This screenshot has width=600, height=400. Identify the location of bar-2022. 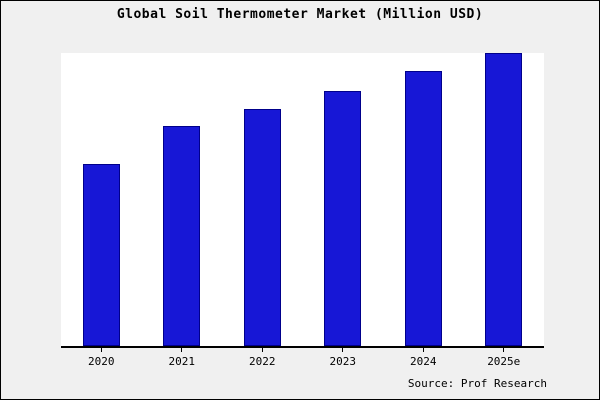
(262, 227).